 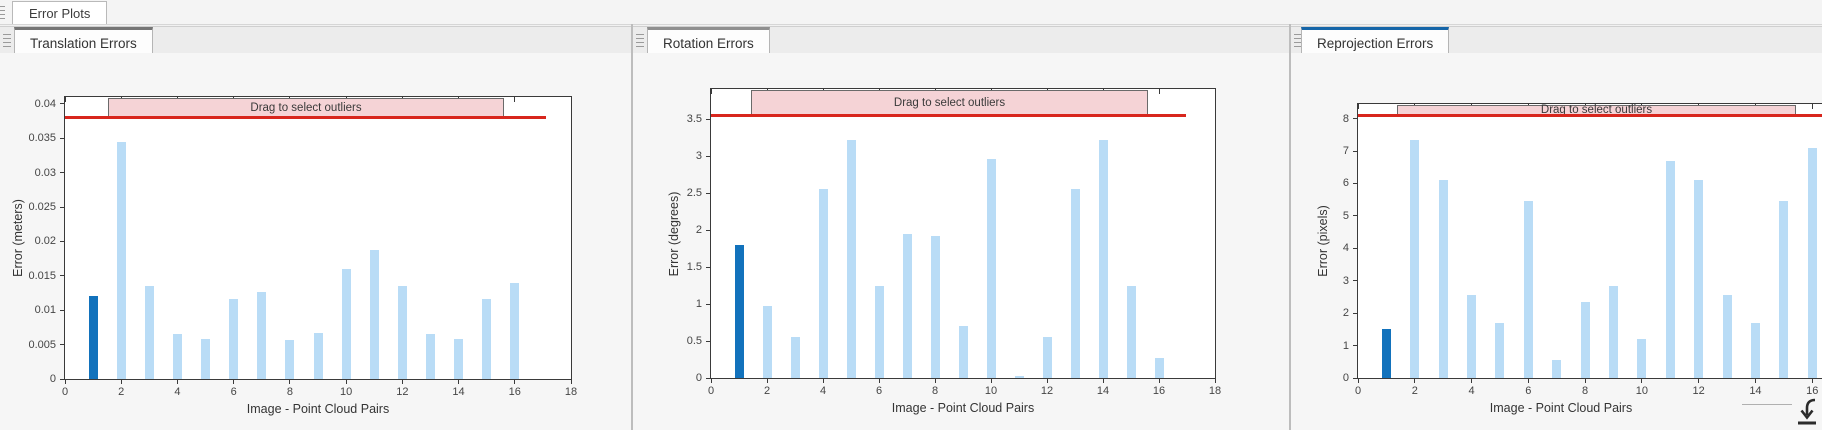 I want to click on y-tick-label: 7, so click(x=1345, y=151).